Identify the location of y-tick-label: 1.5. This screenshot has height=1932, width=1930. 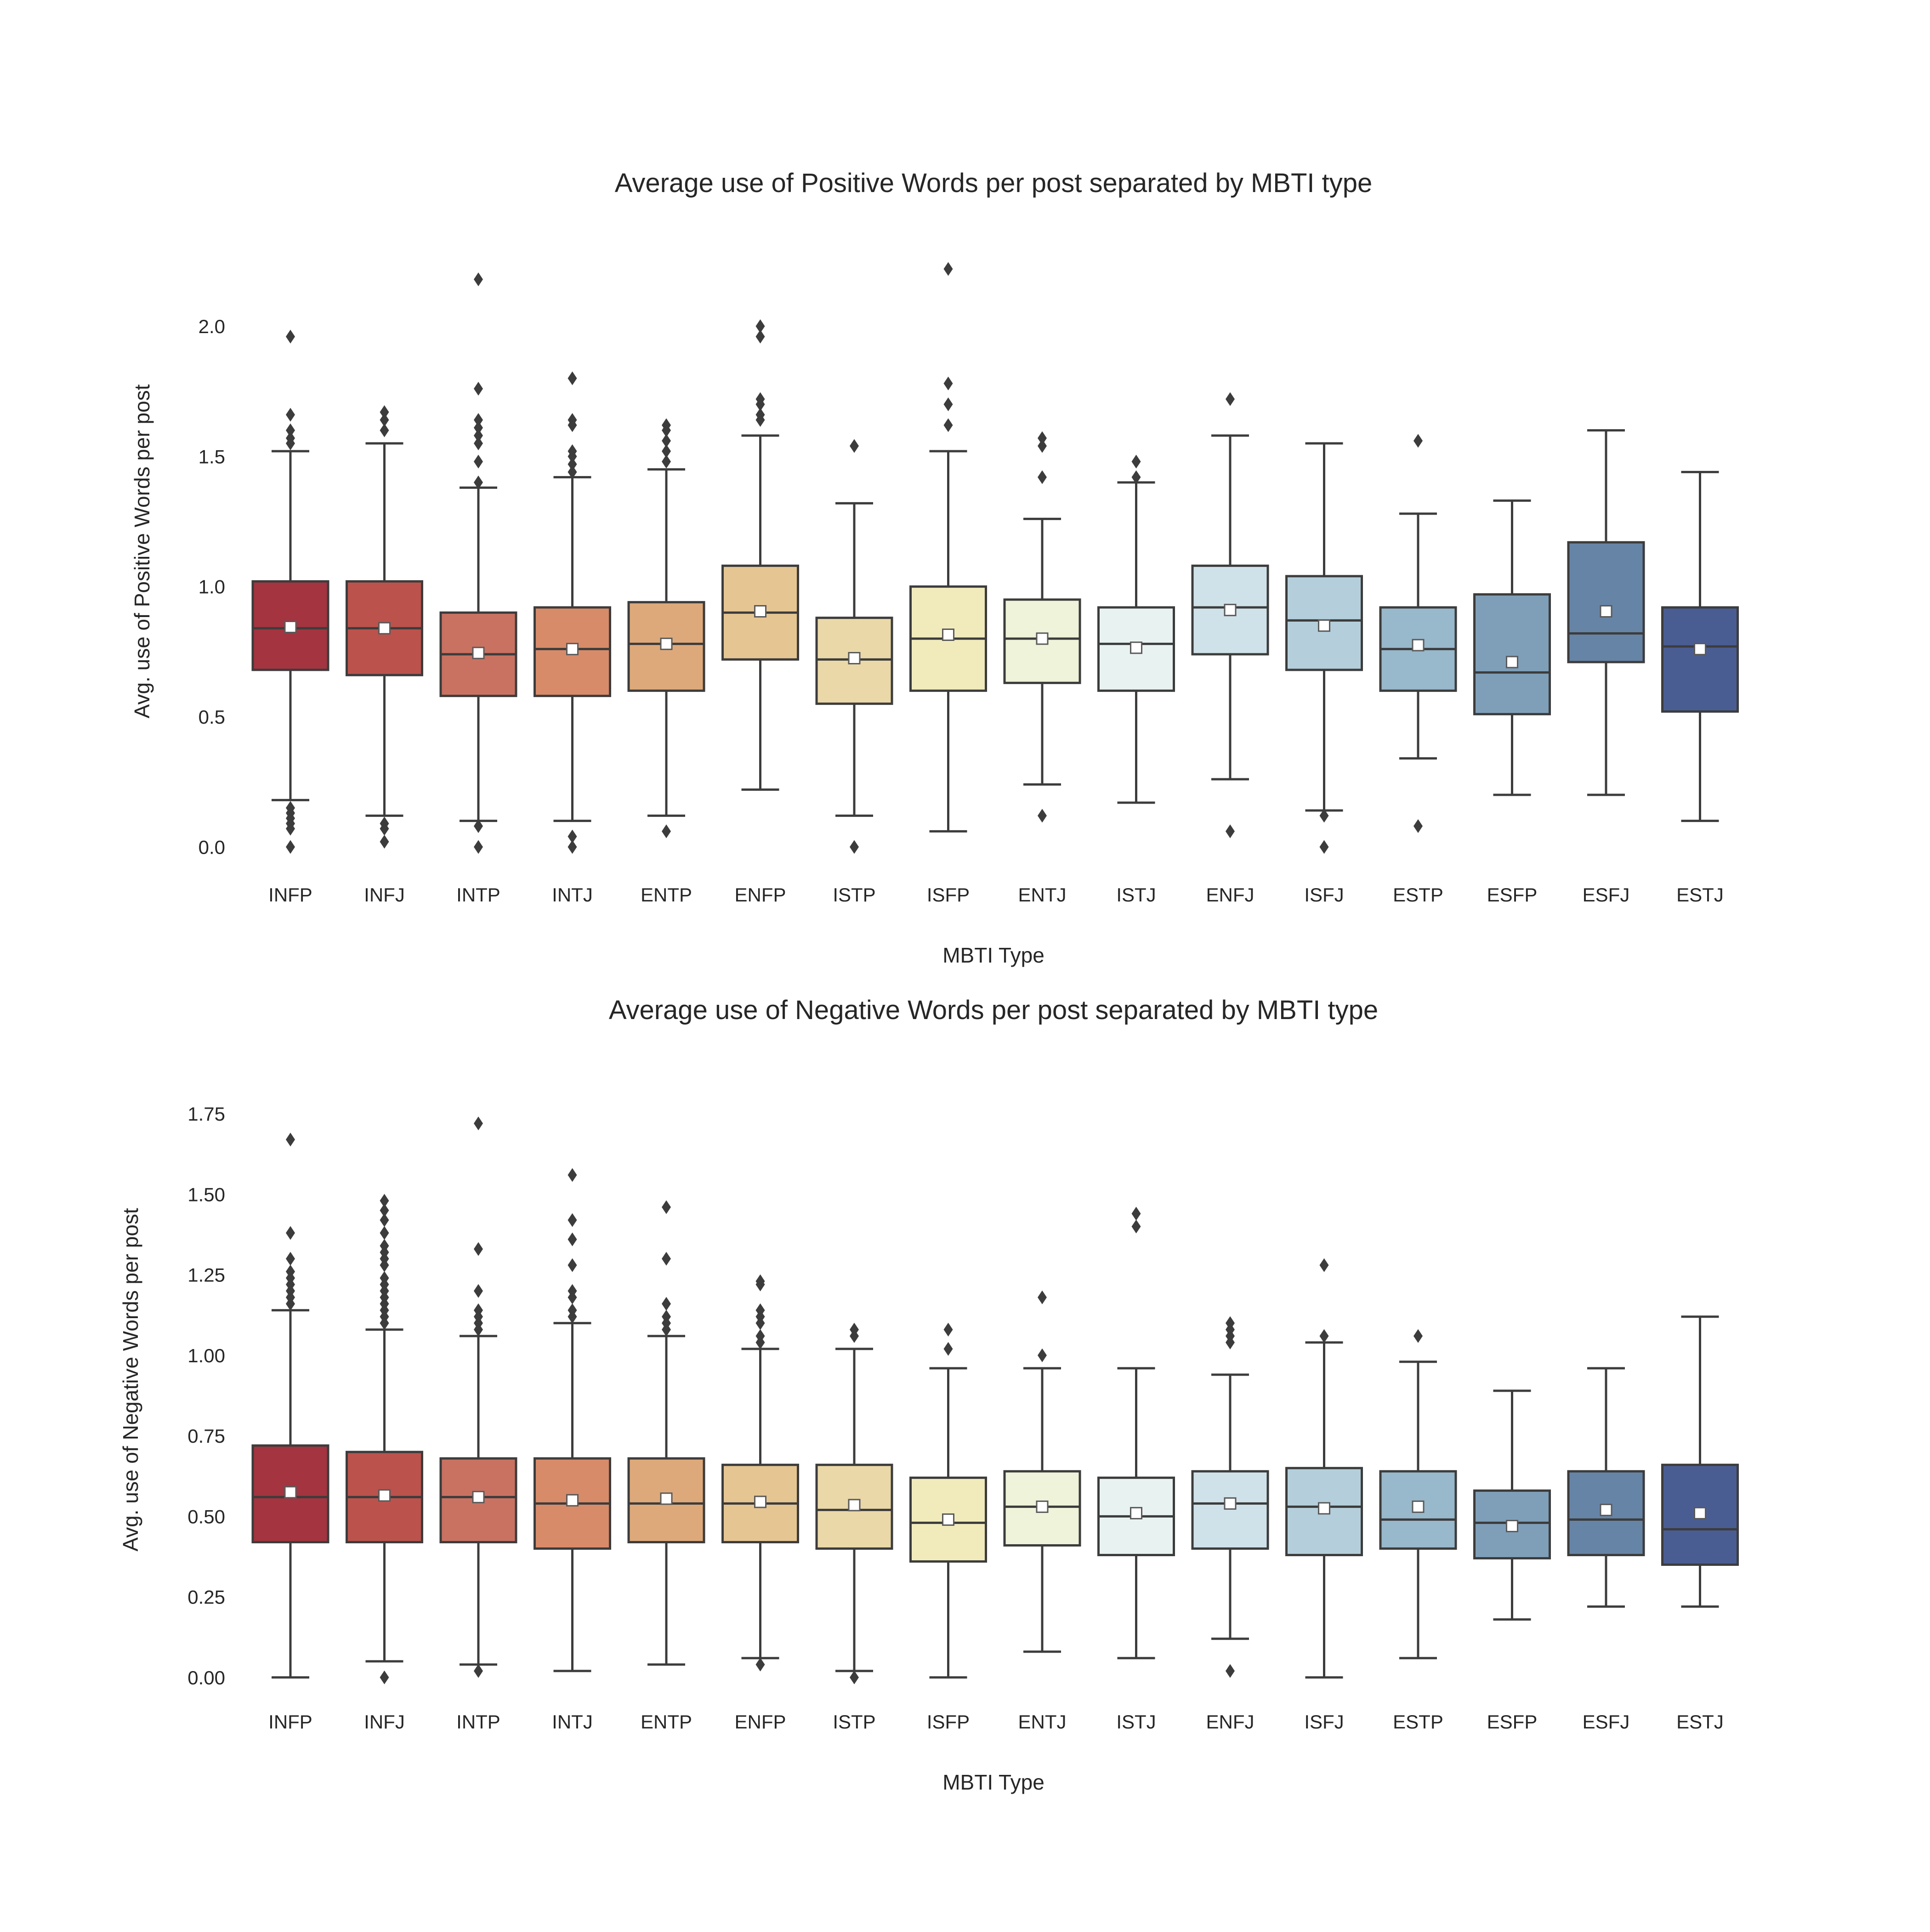
(212, 456).